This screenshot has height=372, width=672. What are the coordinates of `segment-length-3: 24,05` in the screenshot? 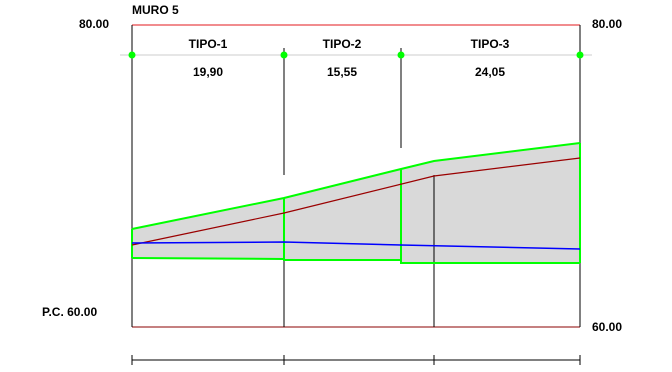 It's located at (490, 72).